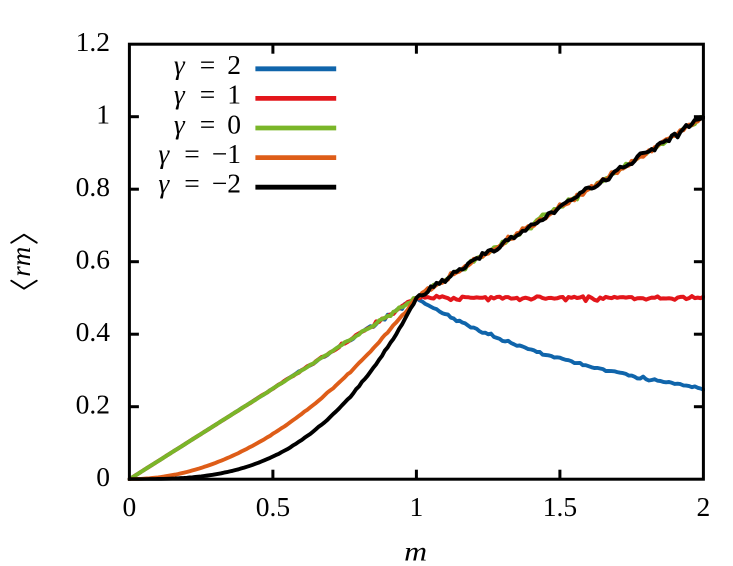 The height and width of the screenshot is (566, 733). What do you see at coordinates (704, 506) in the screenshot?
I see `svg-text: 2` at bounding box center [704, 506].